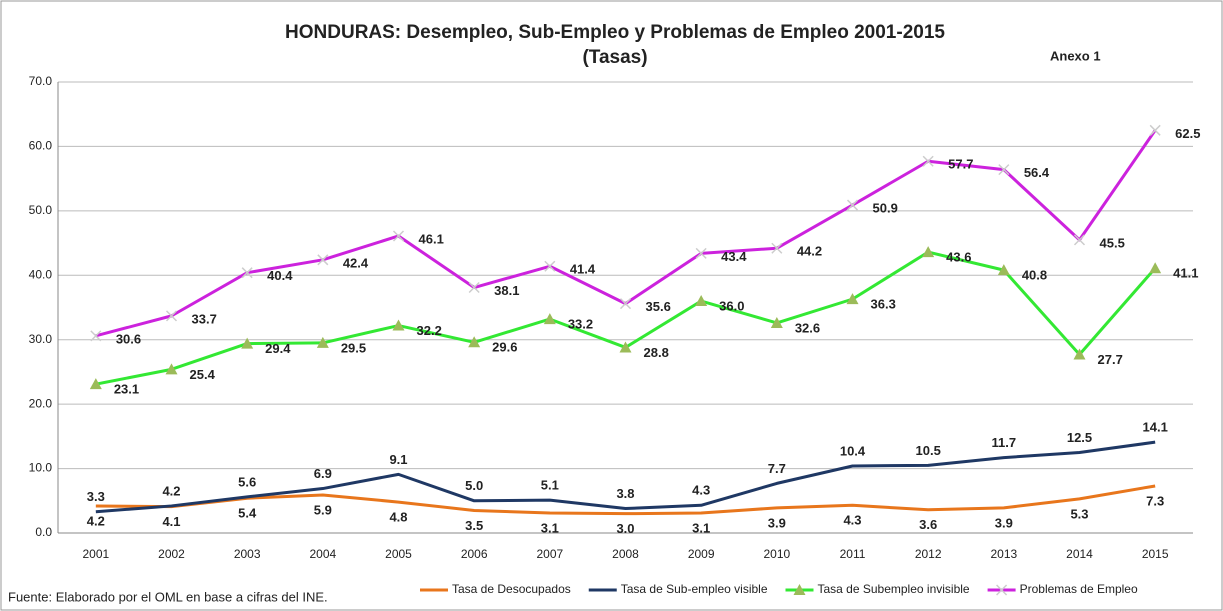 Image resolution: width=1223 pixels, height=611 pixels. I want to click on data-label: 50.9, so click(885, 207).